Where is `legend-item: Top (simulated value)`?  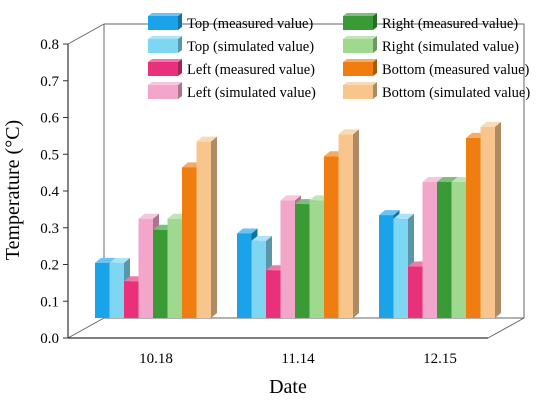
legend-item: Top (simulated value) is located at coordinates (231, 45).